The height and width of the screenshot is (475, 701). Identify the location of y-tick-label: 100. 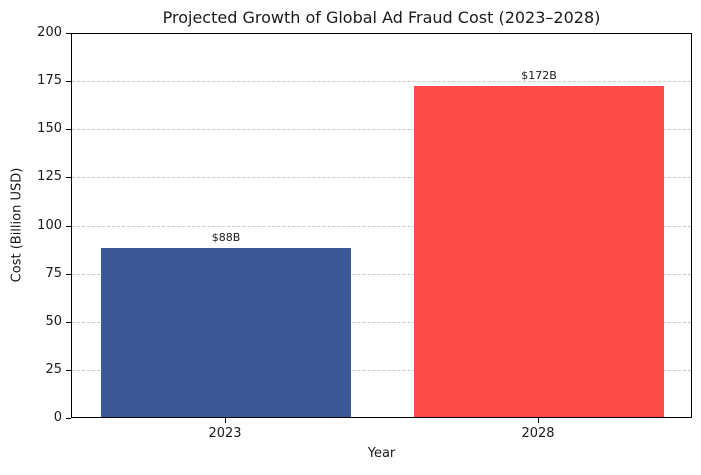
(49, 225).